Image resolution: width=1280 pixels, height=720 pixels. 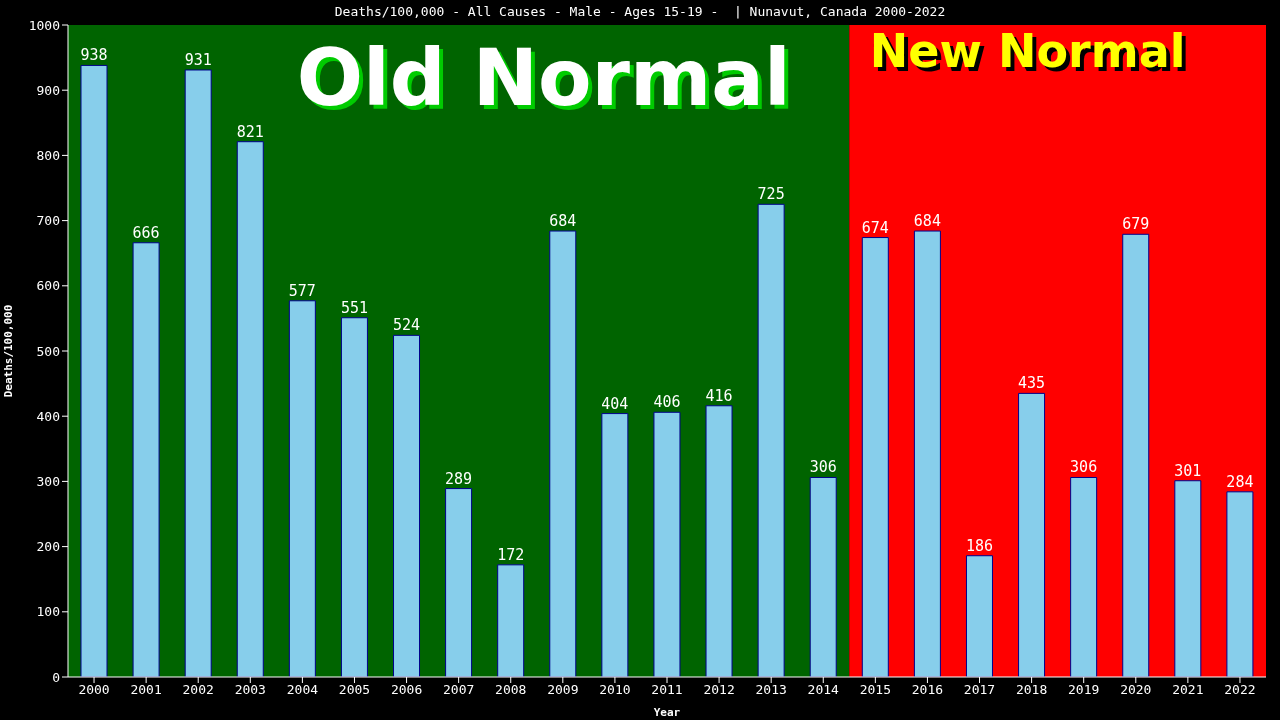 I want to click on data-label: 931, so click(x=198, y=59).